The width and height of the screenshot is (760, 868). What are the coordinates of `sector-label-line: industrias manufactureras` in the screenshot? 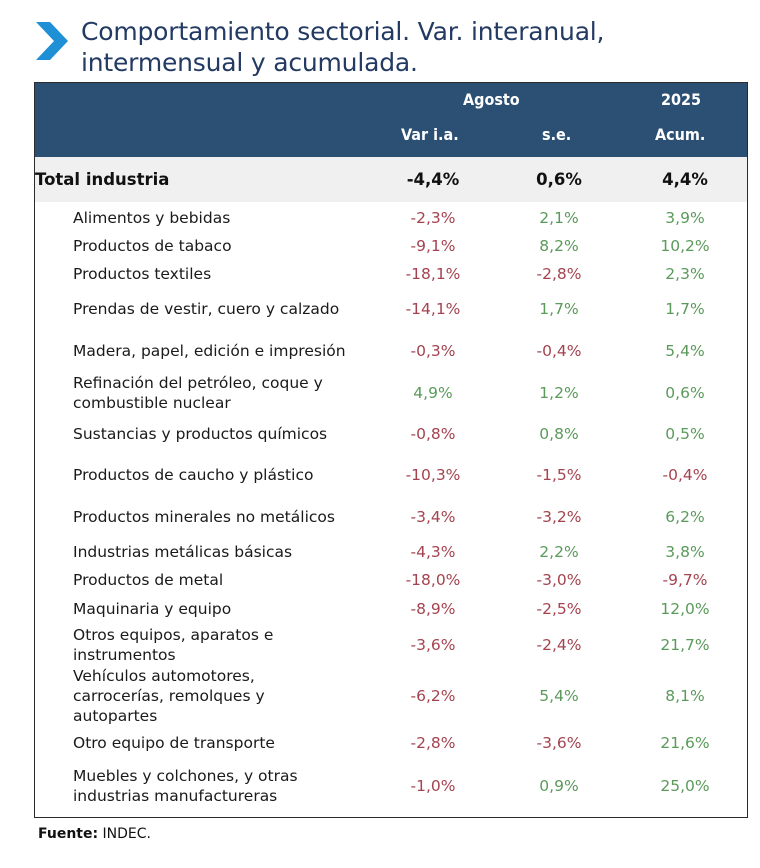 It's located at (175, 796).